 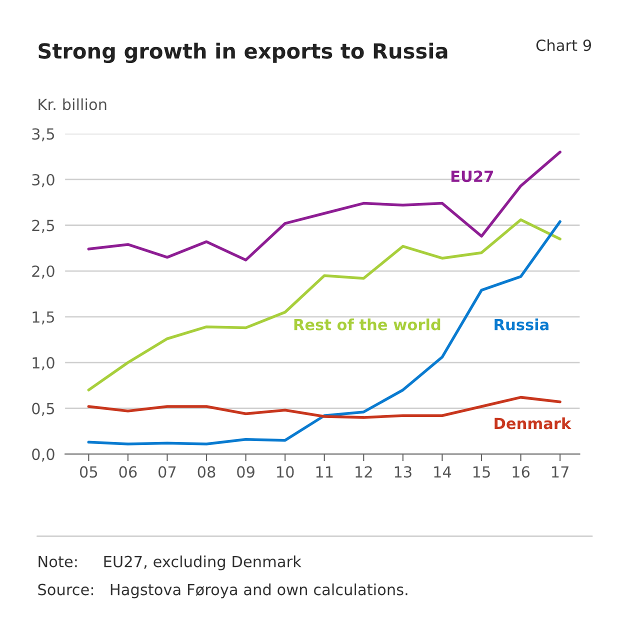 What do you see at coordinates (245, 472) in the screenshot?
I see `x-tick-label: 09` at bounding box center [245, 472].